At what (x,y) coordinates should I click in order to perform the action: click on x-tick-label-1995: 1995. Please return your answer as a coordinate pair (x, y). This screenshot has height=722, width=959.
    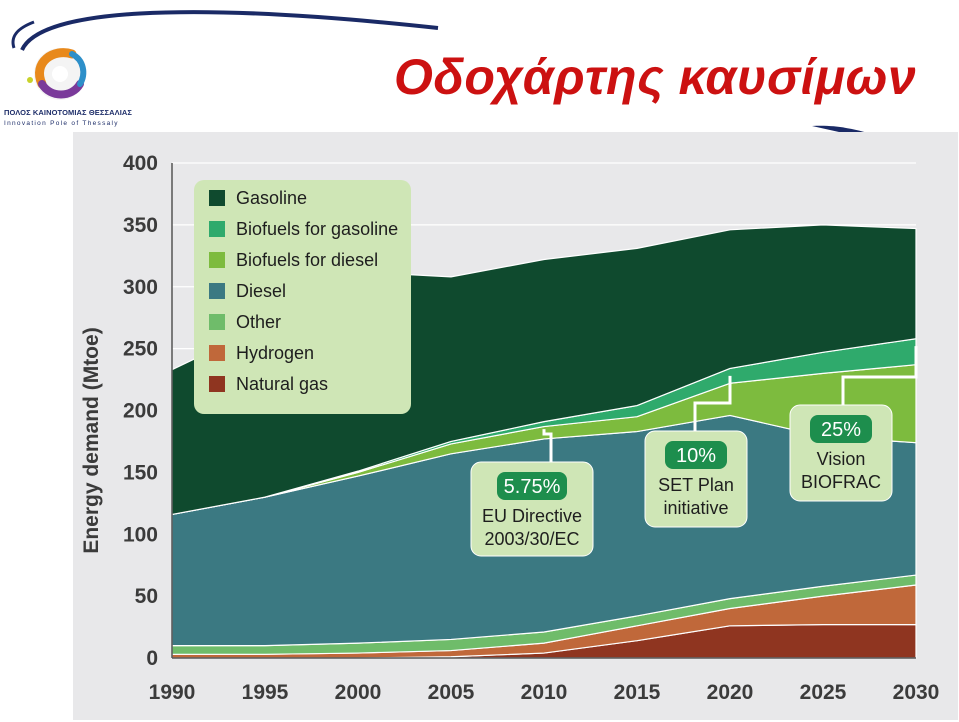
    Looking at the image, I should click on (265, 692).